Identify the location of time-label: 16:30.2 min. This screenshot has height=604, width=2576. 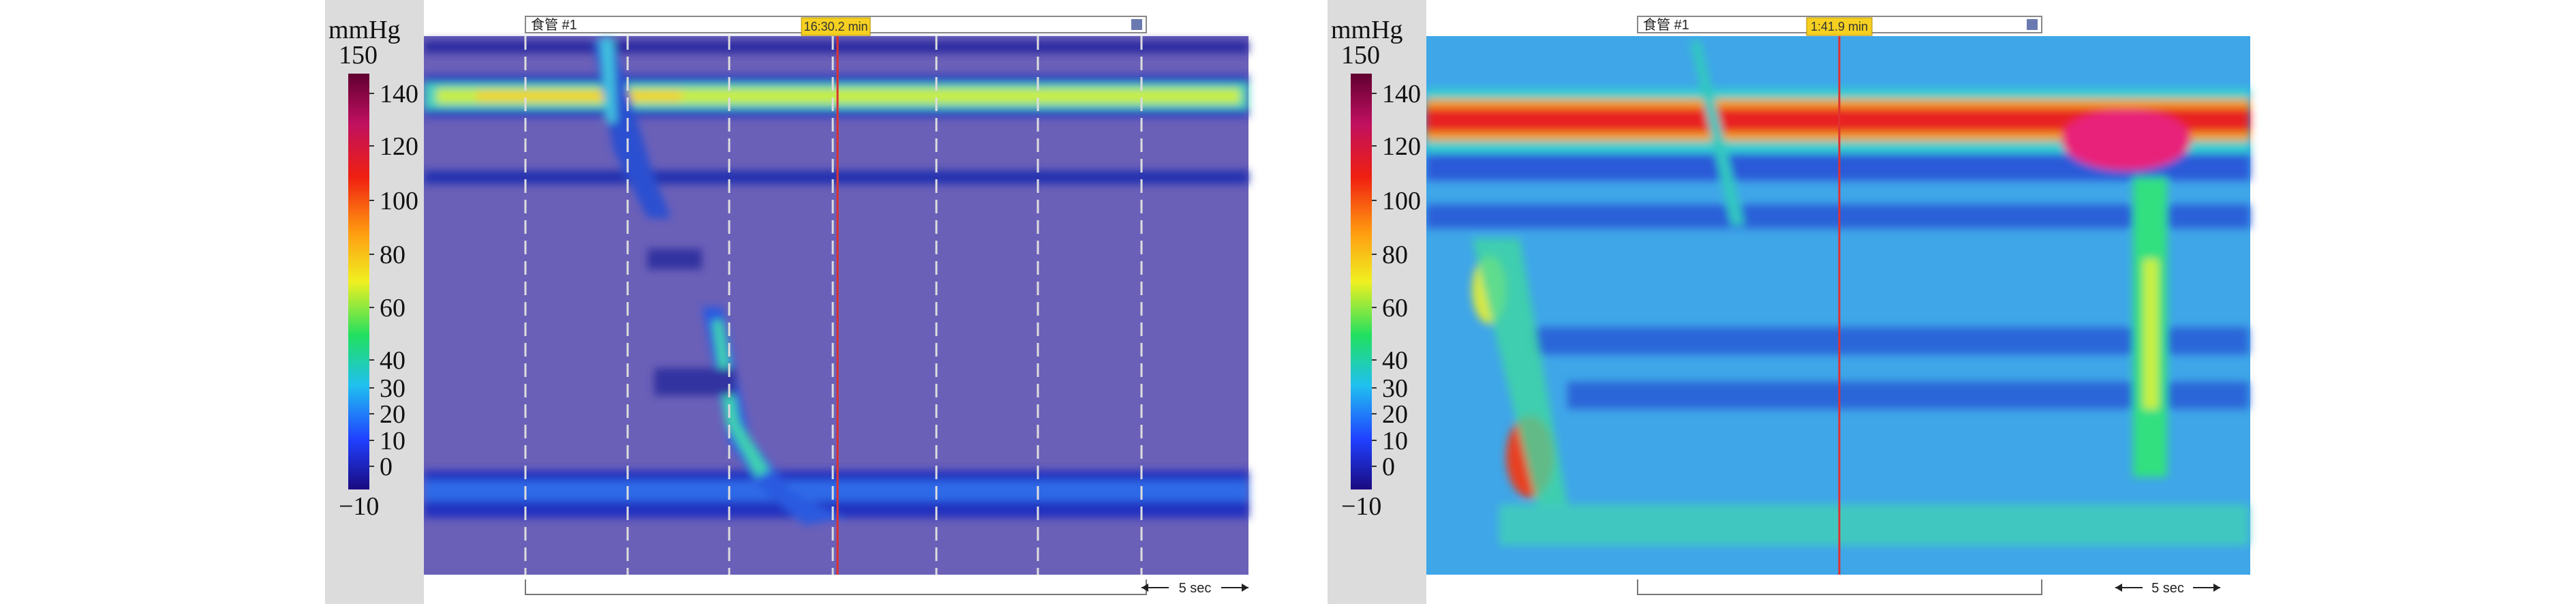
(835, 26).